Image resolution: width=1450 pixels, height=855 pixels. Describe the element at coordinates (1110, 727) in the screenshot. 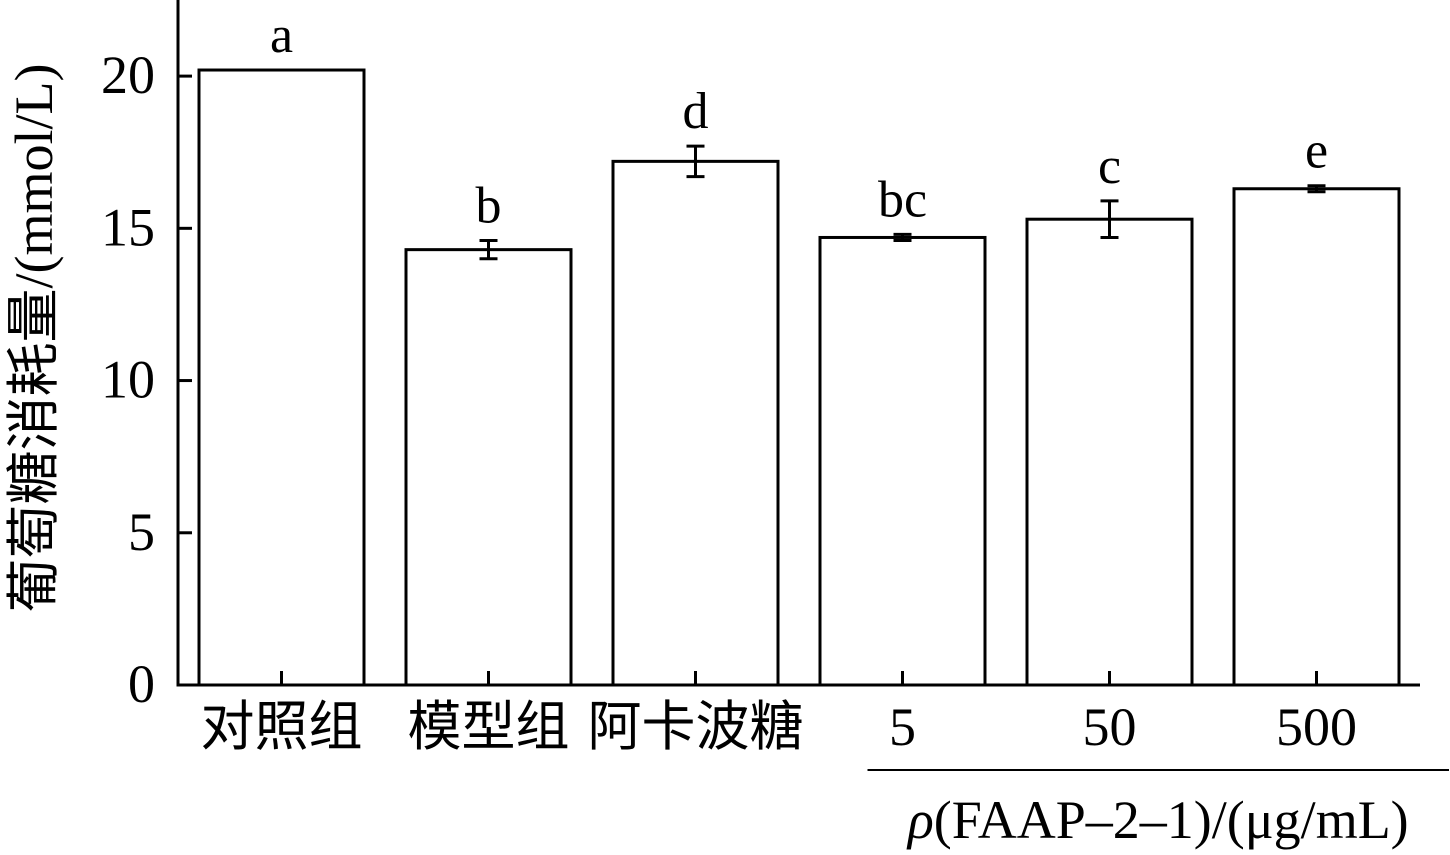

I see `x-tick-label-5: 50` at that location.